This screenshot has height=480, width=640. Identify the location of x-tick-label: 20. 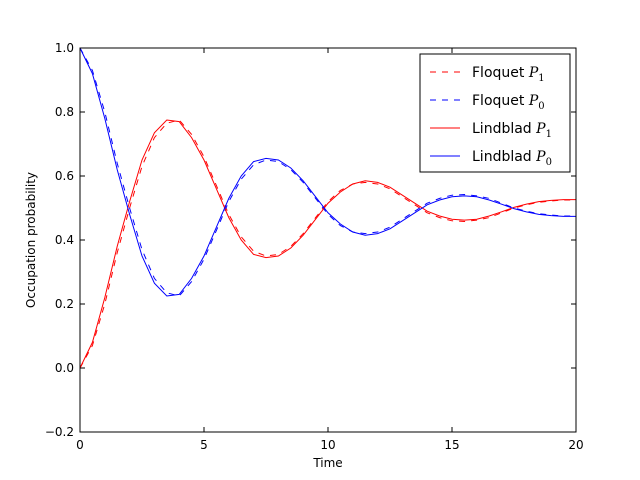
(575, 445).